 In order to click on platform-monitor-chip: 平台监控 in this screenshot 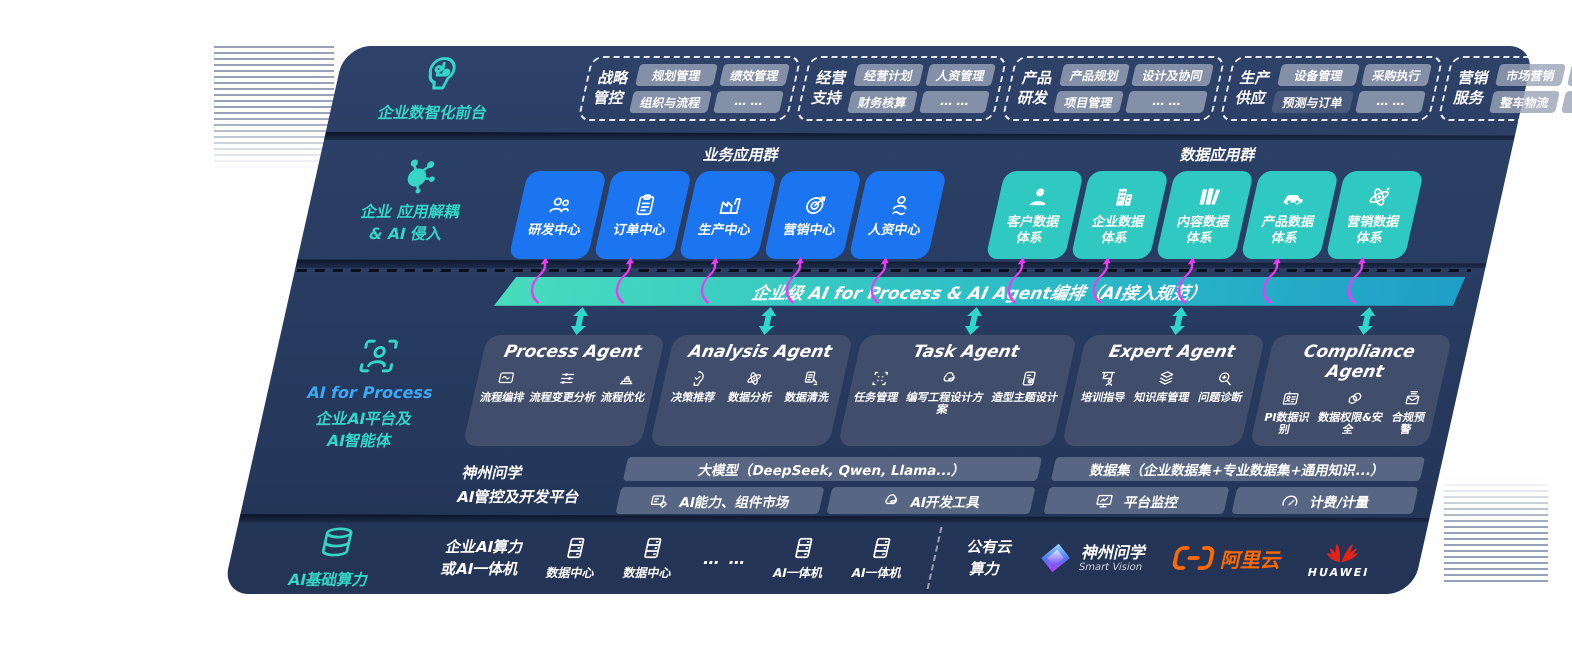, I will do `click(1136, 501)`.